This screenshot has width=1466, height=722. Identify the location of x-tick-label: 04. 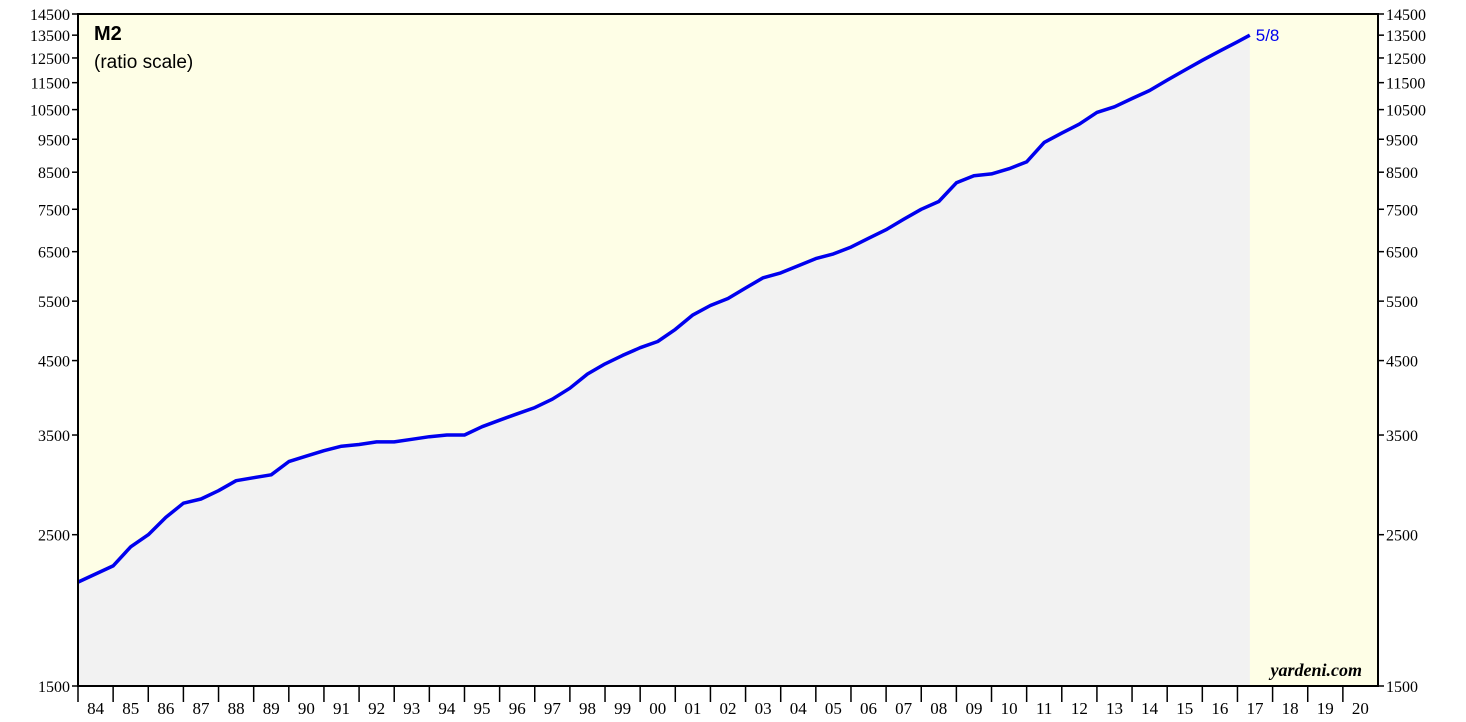
(799, 708).